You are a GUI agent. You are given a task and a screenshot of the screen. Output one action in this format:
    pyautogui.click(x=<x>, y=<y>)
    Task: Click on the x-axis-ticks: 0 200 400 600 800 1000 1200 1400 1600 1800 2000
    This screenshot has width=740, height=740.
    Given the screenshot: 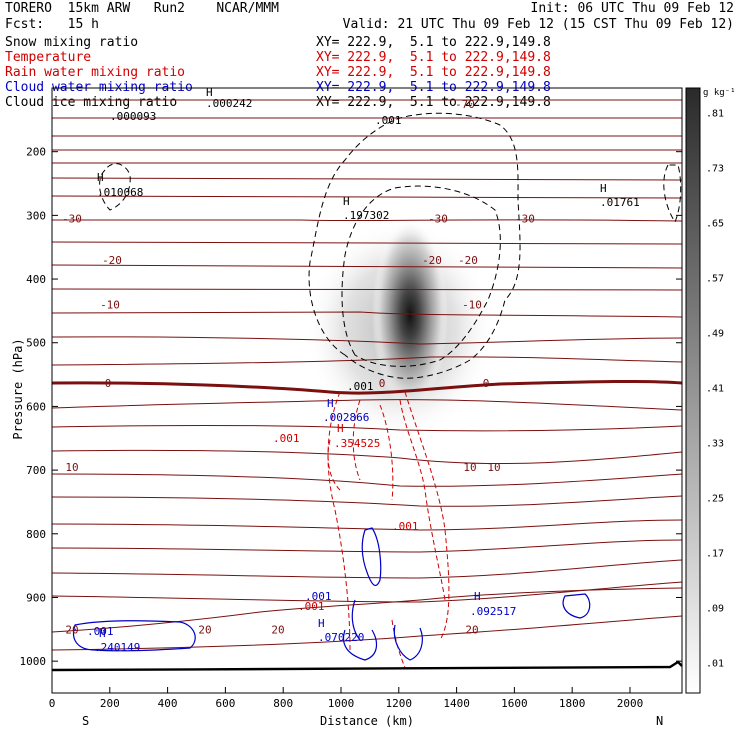 What is the action you would take?
    pyautogui.click(x=346, y=698)
    